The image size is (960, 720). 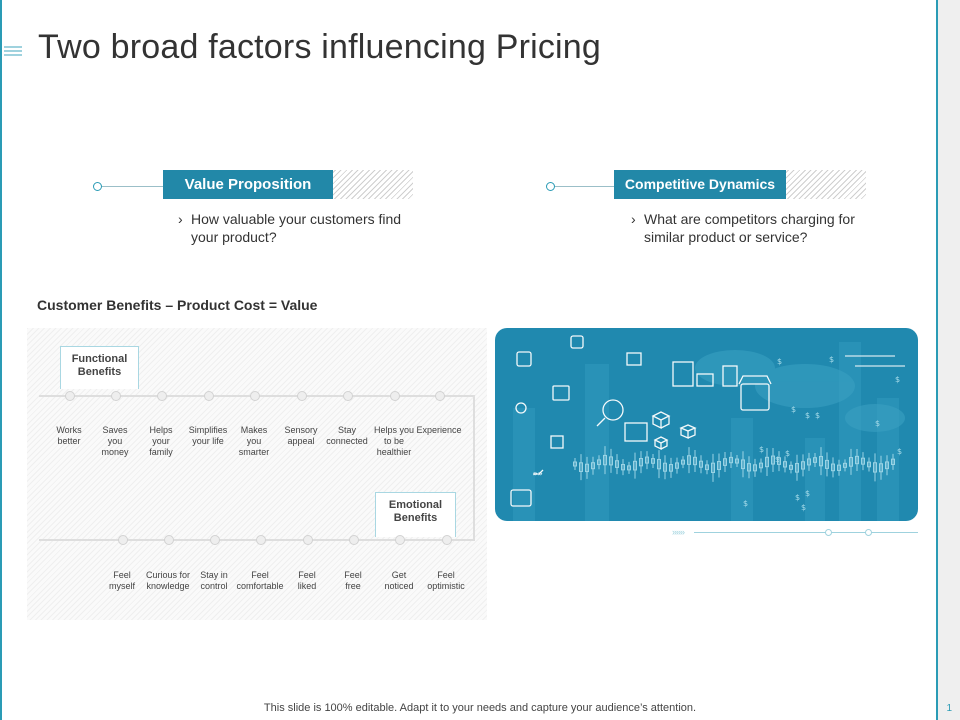 What do you see at coordinates (415, 518) in the screenshot?
I see `emotional-label-line2: Benefits` at bounding box center [415, 518].